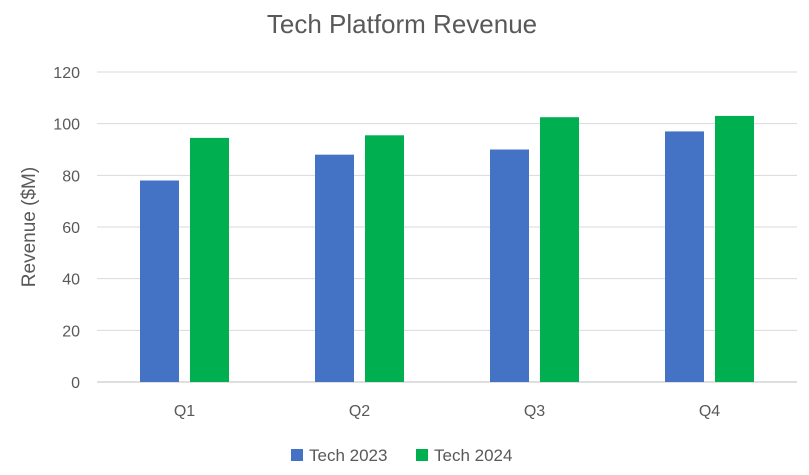  I want to click on bar-tech-2023-q3, so click(509, 265).